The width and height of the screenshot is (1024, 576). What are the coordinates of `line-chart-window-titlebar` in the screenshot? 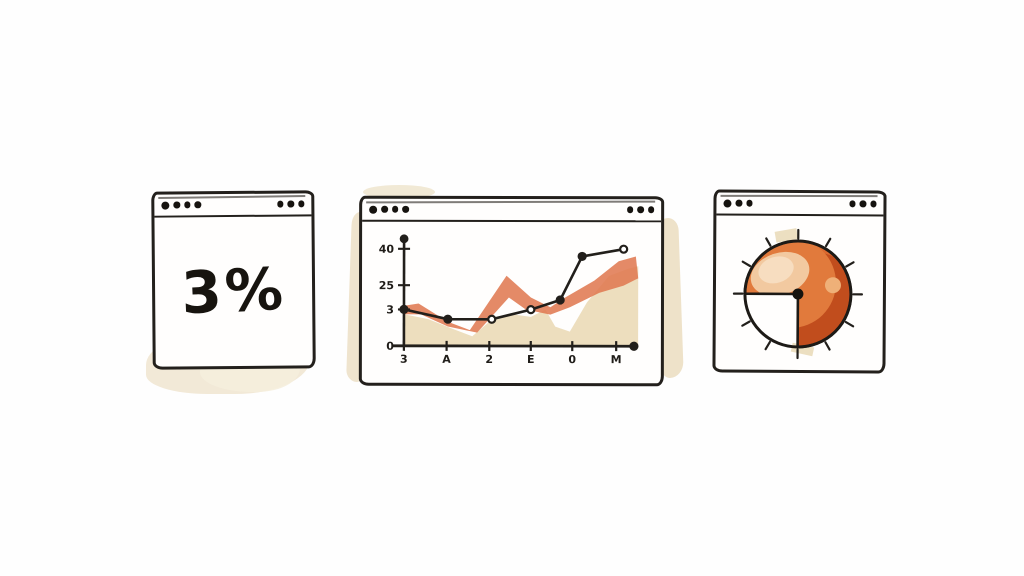 It's located at (512, 210).